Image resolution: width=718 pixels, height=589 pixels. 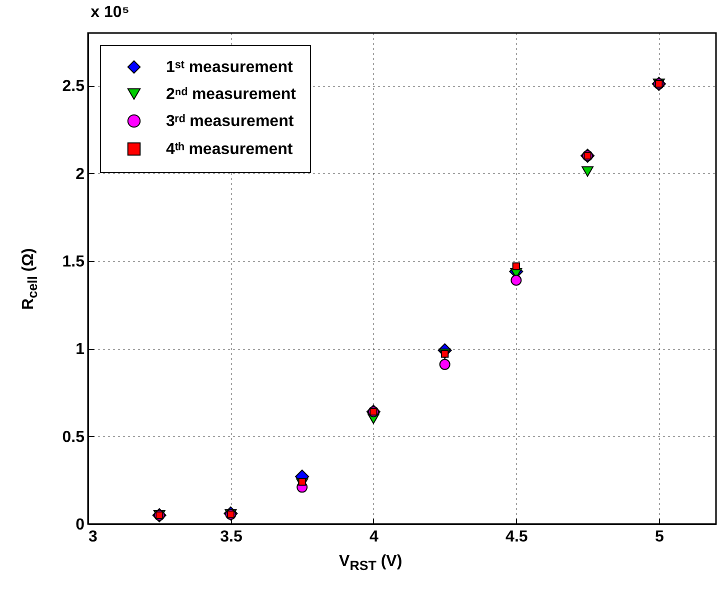 I want to click on y-tick-label: 1.5, so click(x=73, y=261).